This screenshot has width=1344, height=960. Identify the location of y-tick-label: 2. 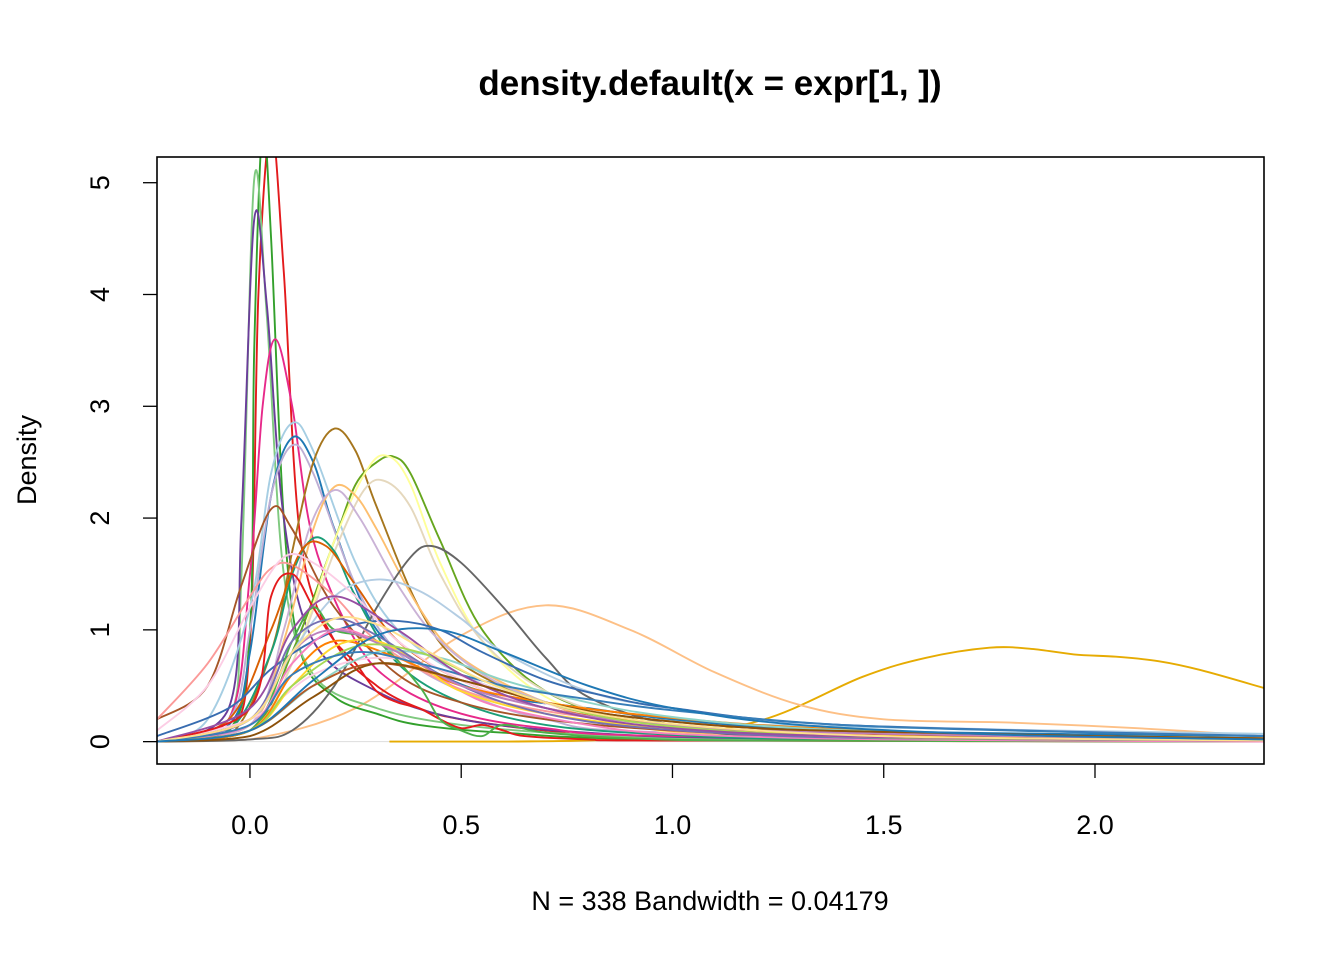
(100, 518).